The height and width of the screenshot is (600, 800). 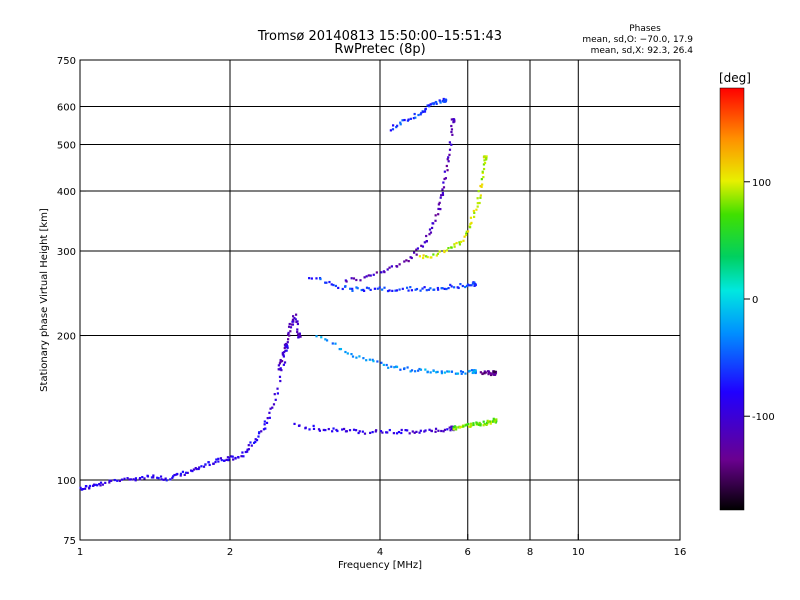 What do you see at coordinates (381, 546) in the screenshot?
I see `x-axis-ticks: 1 2 4 6 8 10 16` at bounding box center [381, 546].